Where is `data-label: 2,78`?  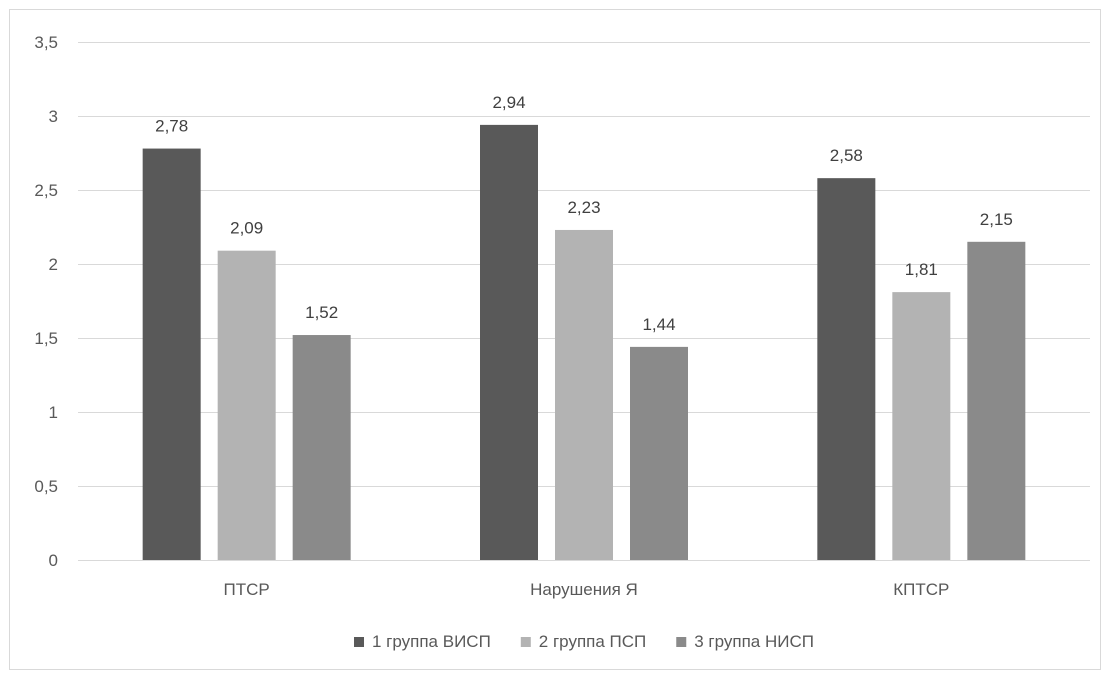
data-label: 2,78 is located at coordinates (171, 126).